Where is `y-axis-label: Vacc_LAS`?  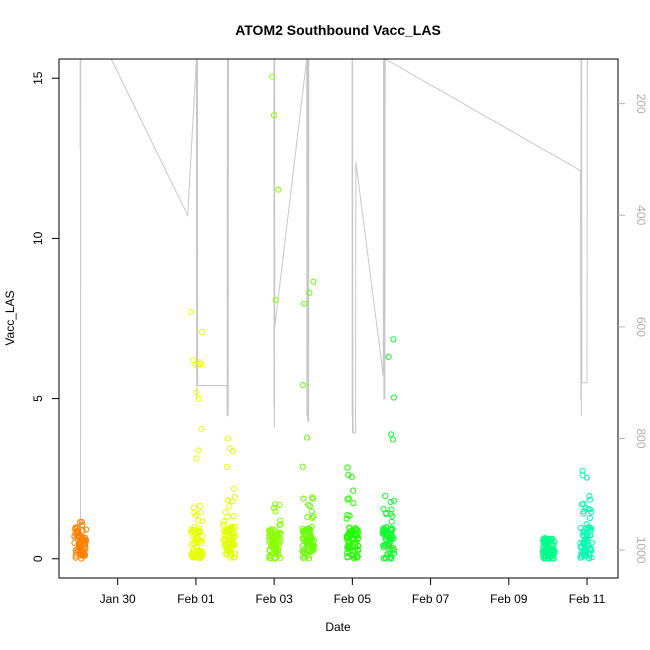 y-axis-label: Vacc_LAS is located at coordinates (10, 317).